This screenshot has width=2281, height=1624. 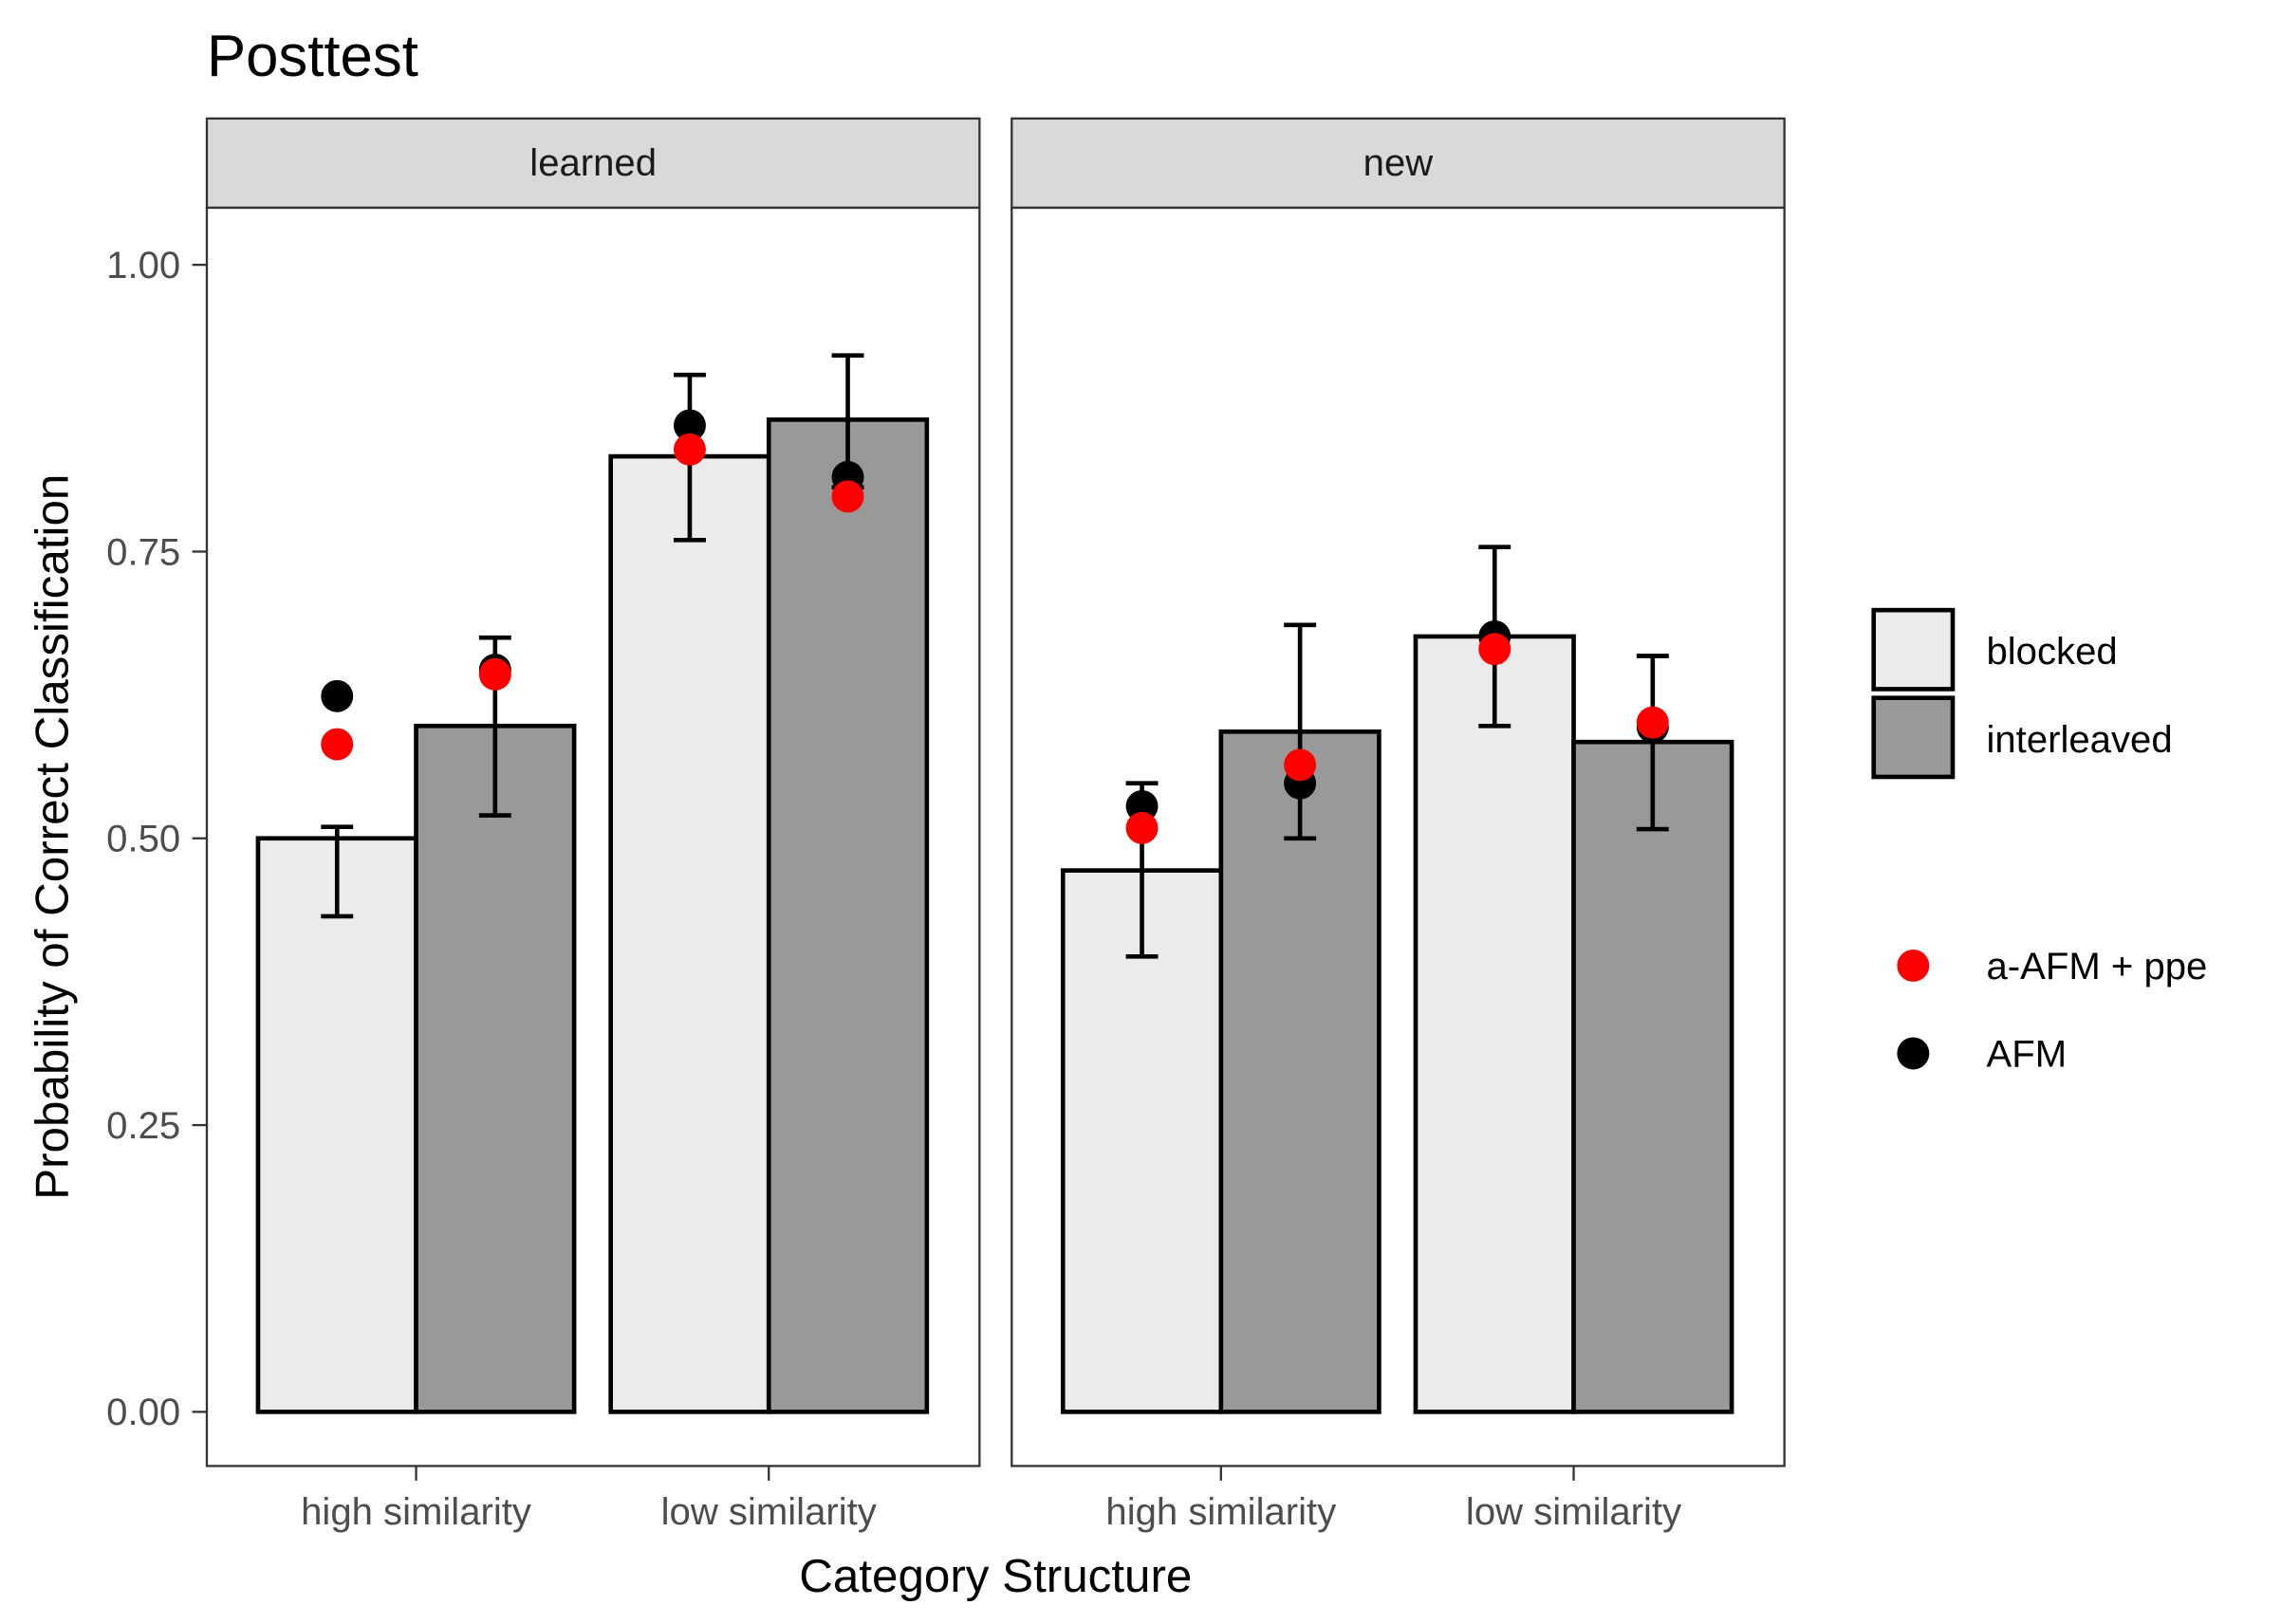 I want to click on y-tick-label: 1.00, so click(x=143, y=265).